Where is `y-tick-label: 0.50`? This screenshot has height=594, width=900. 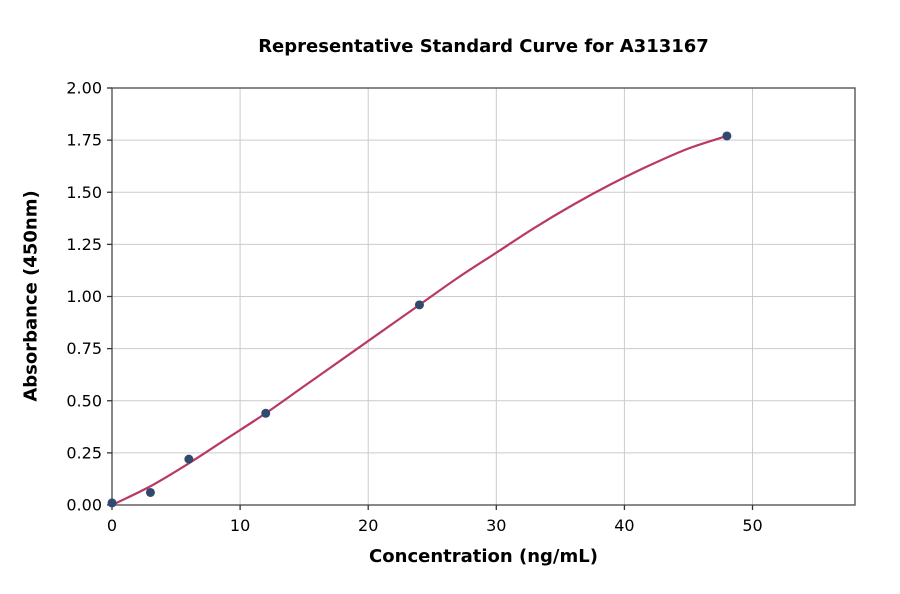 y-tick-label: 0.50 is located at coordinates (84, 400).